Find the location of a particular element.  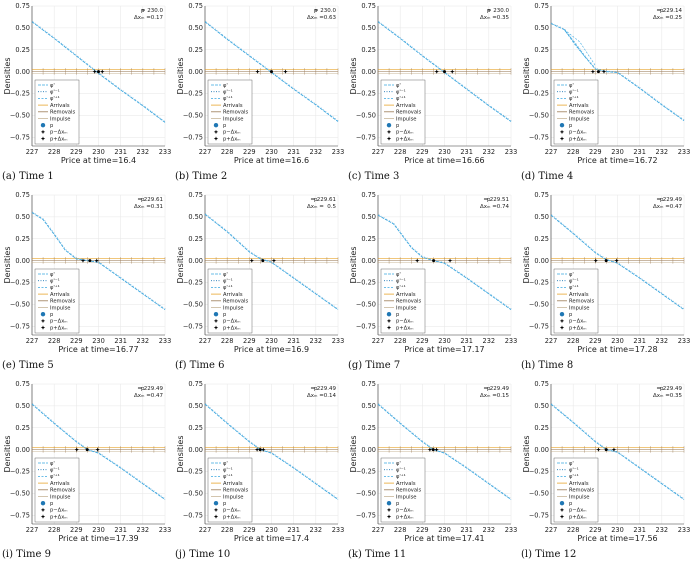

x-tick-label: 233 is located at coordinates (165, 152).